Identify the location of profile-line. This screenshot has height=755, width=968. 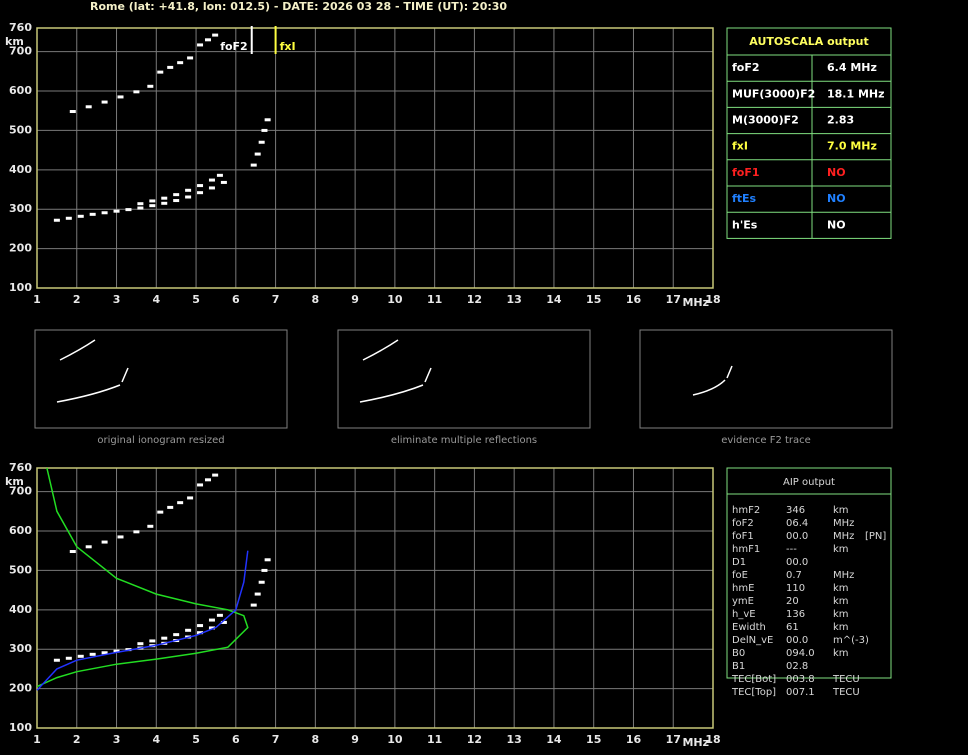
(142, 577).